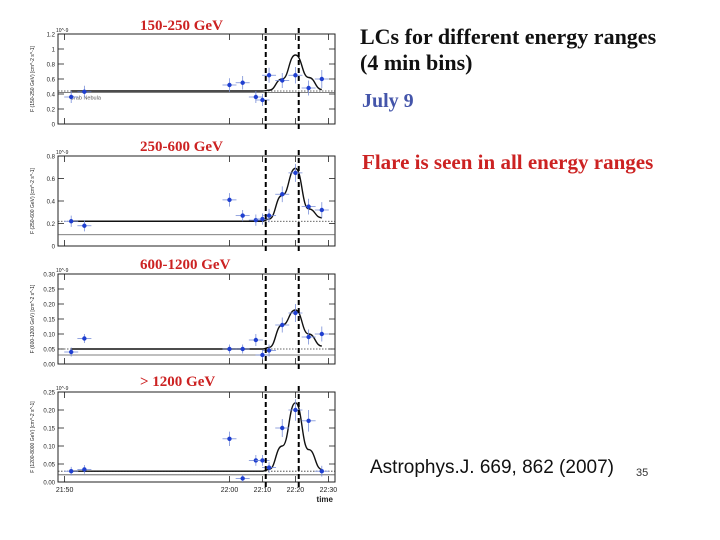 The image size is (720, 540). I want to click on y-axis-title: F (250-600 GeV) [cm^-2 s^-1], so click(33, 200).